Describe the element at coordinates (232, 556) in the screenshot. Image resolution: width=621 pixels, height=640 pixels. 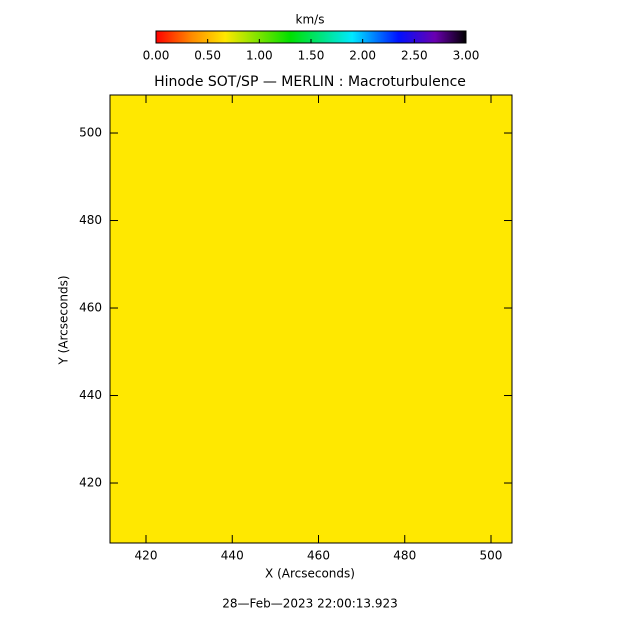
I see `x-tick-label: 440` at that location.